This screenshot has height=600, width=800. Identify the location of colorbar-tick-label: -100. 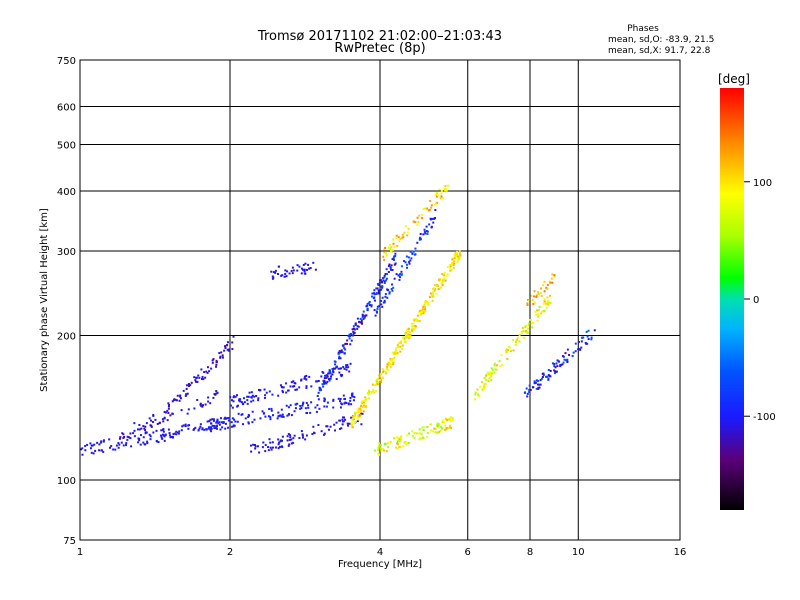
(764, 417).